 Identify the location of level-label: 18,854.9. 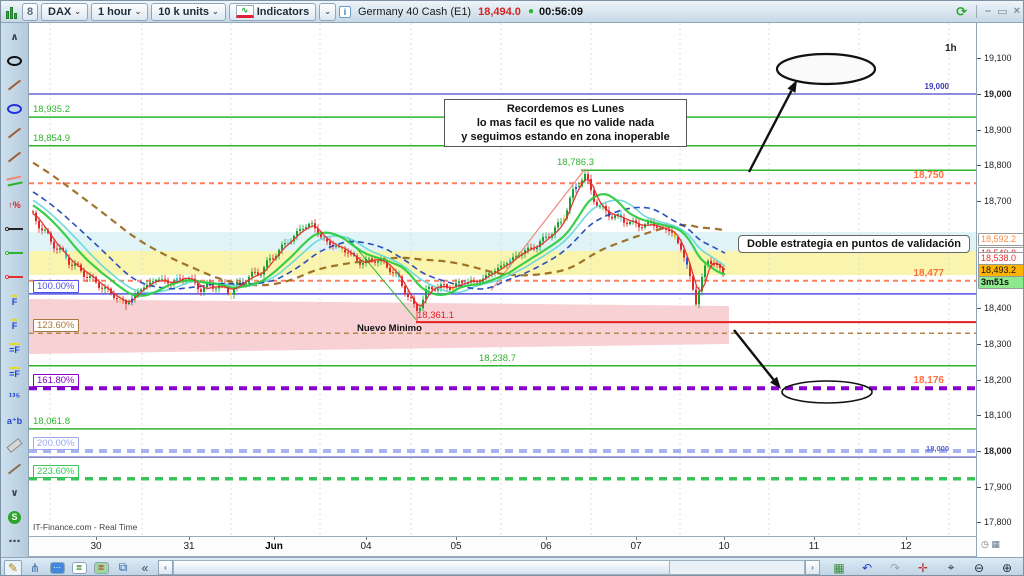
(51, 138).